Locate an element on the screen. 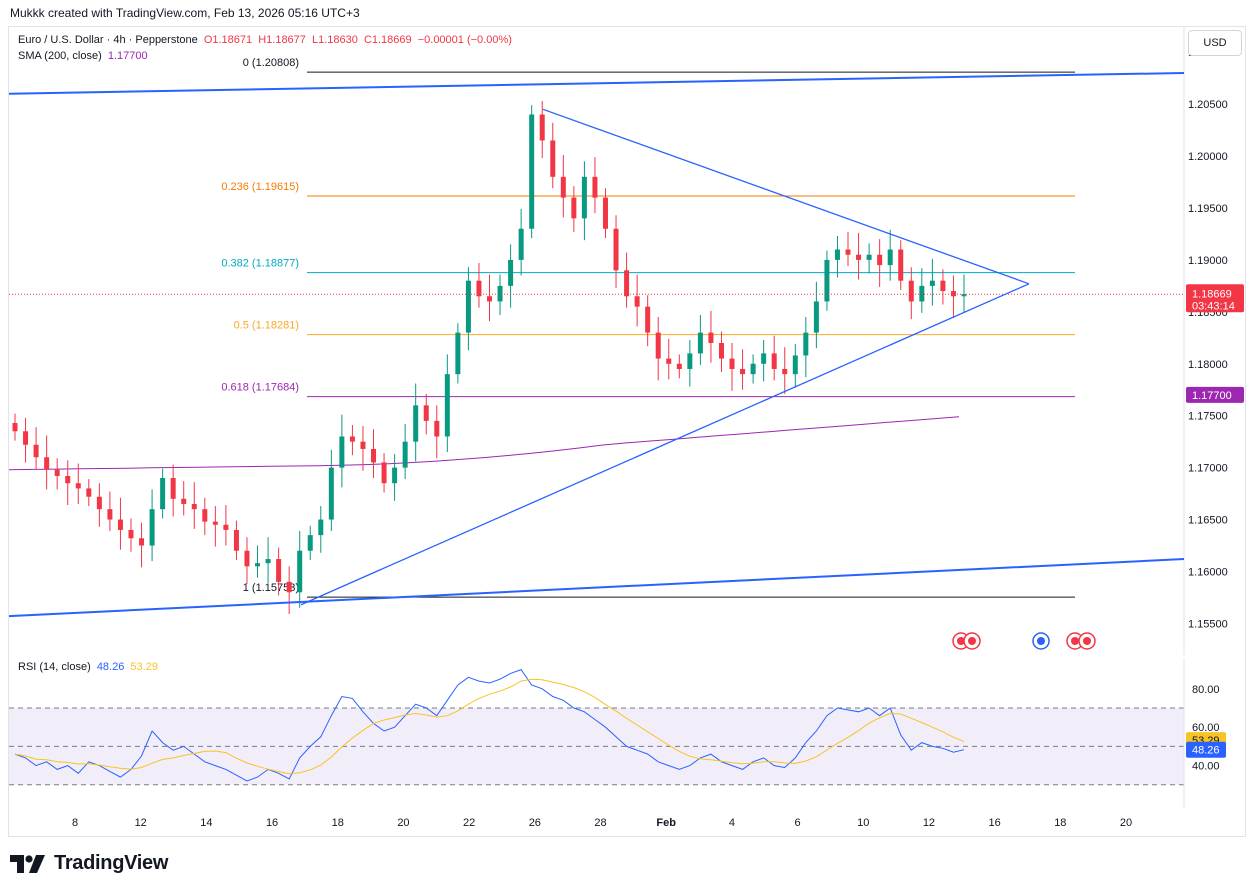 This screenshot has width=1256, height=894. rsi-tick-label: 40.00 is located at coordinates (1206, 767).